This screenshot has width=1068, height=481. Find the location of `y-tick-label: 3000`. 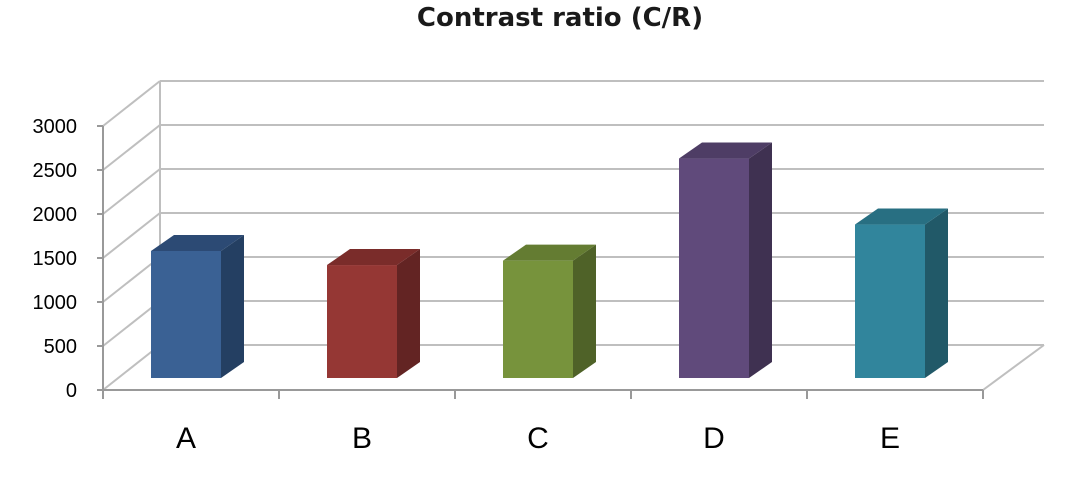

y-tick-label: 3000 is located at coordinates (55, 127).